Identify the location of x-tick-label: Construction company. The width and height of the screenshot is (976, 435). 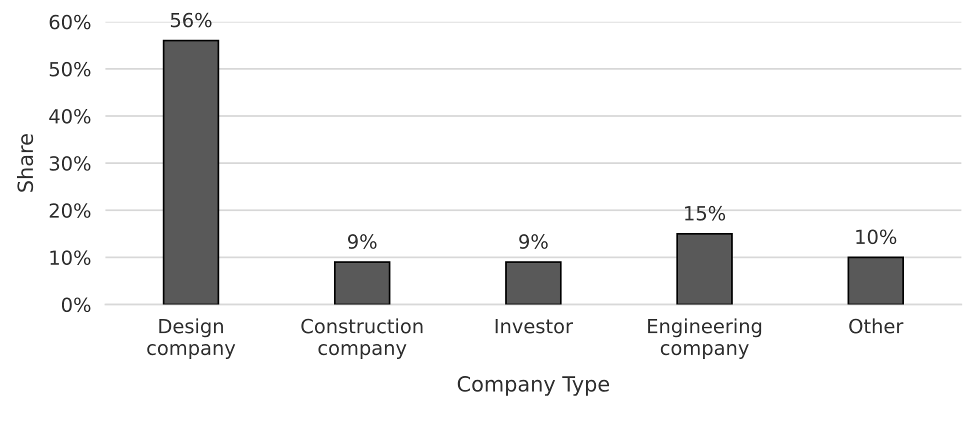
(361, 338).